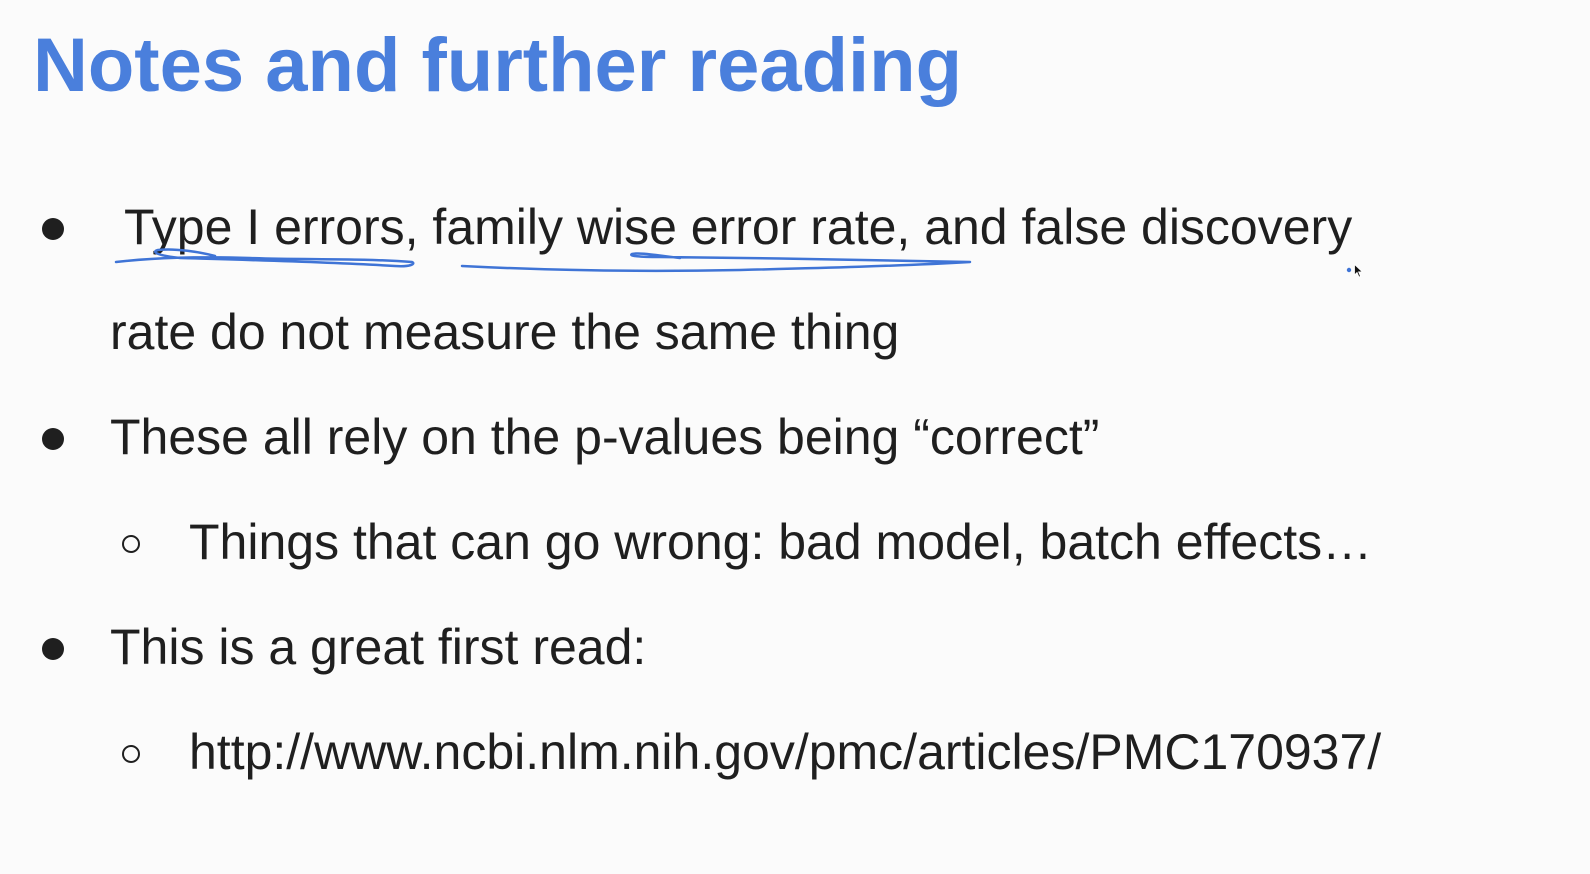 The width and height of the screenshot is (1590, 874). Describe the element at coordinates (378, 647) in the screenshot. I see `bullet-3-line-1: This is a great first read:` at that location.